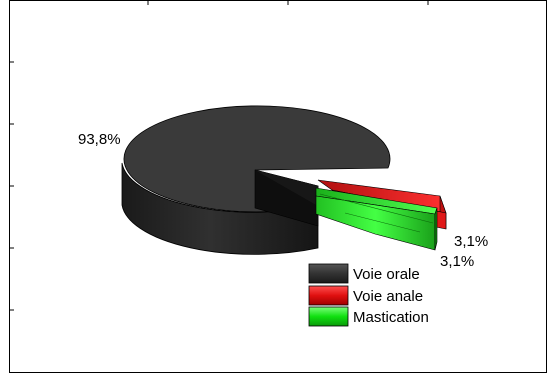 The image size is (548, 374). What do you see at coordinates (328, 316) in the screenshot?
I see `legend-swatch-mastication` at bounding box center [328, 316].